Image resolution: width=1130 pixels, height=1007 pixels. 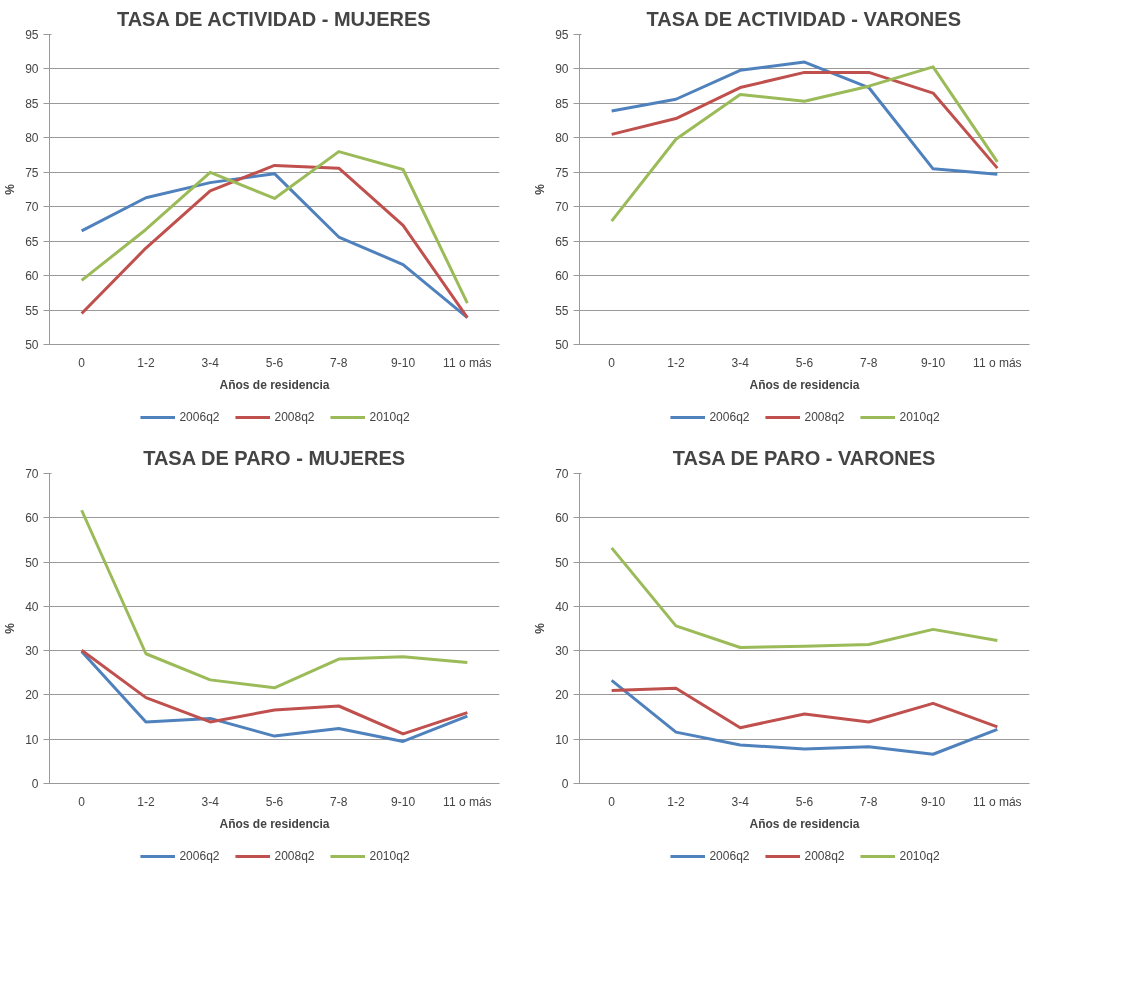 What do you see at coordinates (804, 457) in the screenshot?
I see `chart-title: TASA DE PARO - VARONES` at bounding box center [804, 457].